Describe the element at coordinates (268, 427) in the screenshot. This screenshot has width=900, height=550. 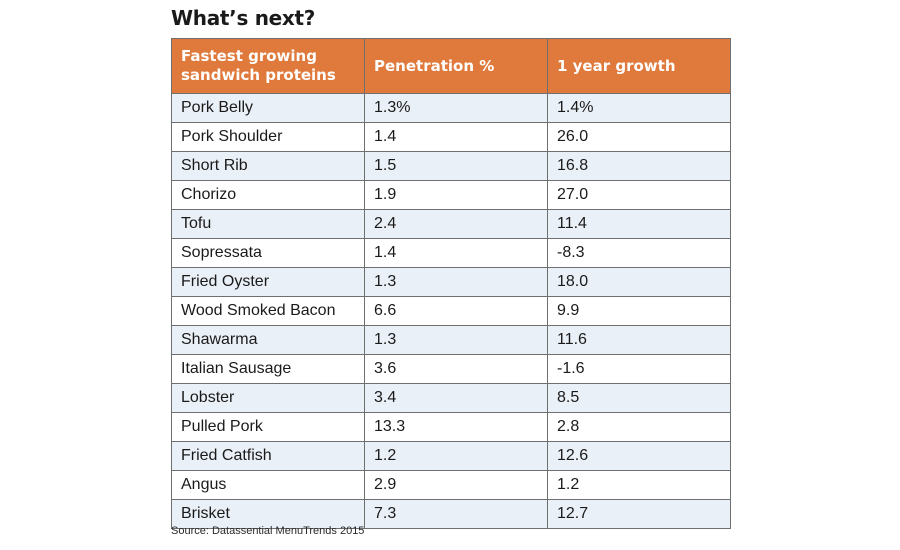
I see `protein-cell: Pulled Pork` at that location.